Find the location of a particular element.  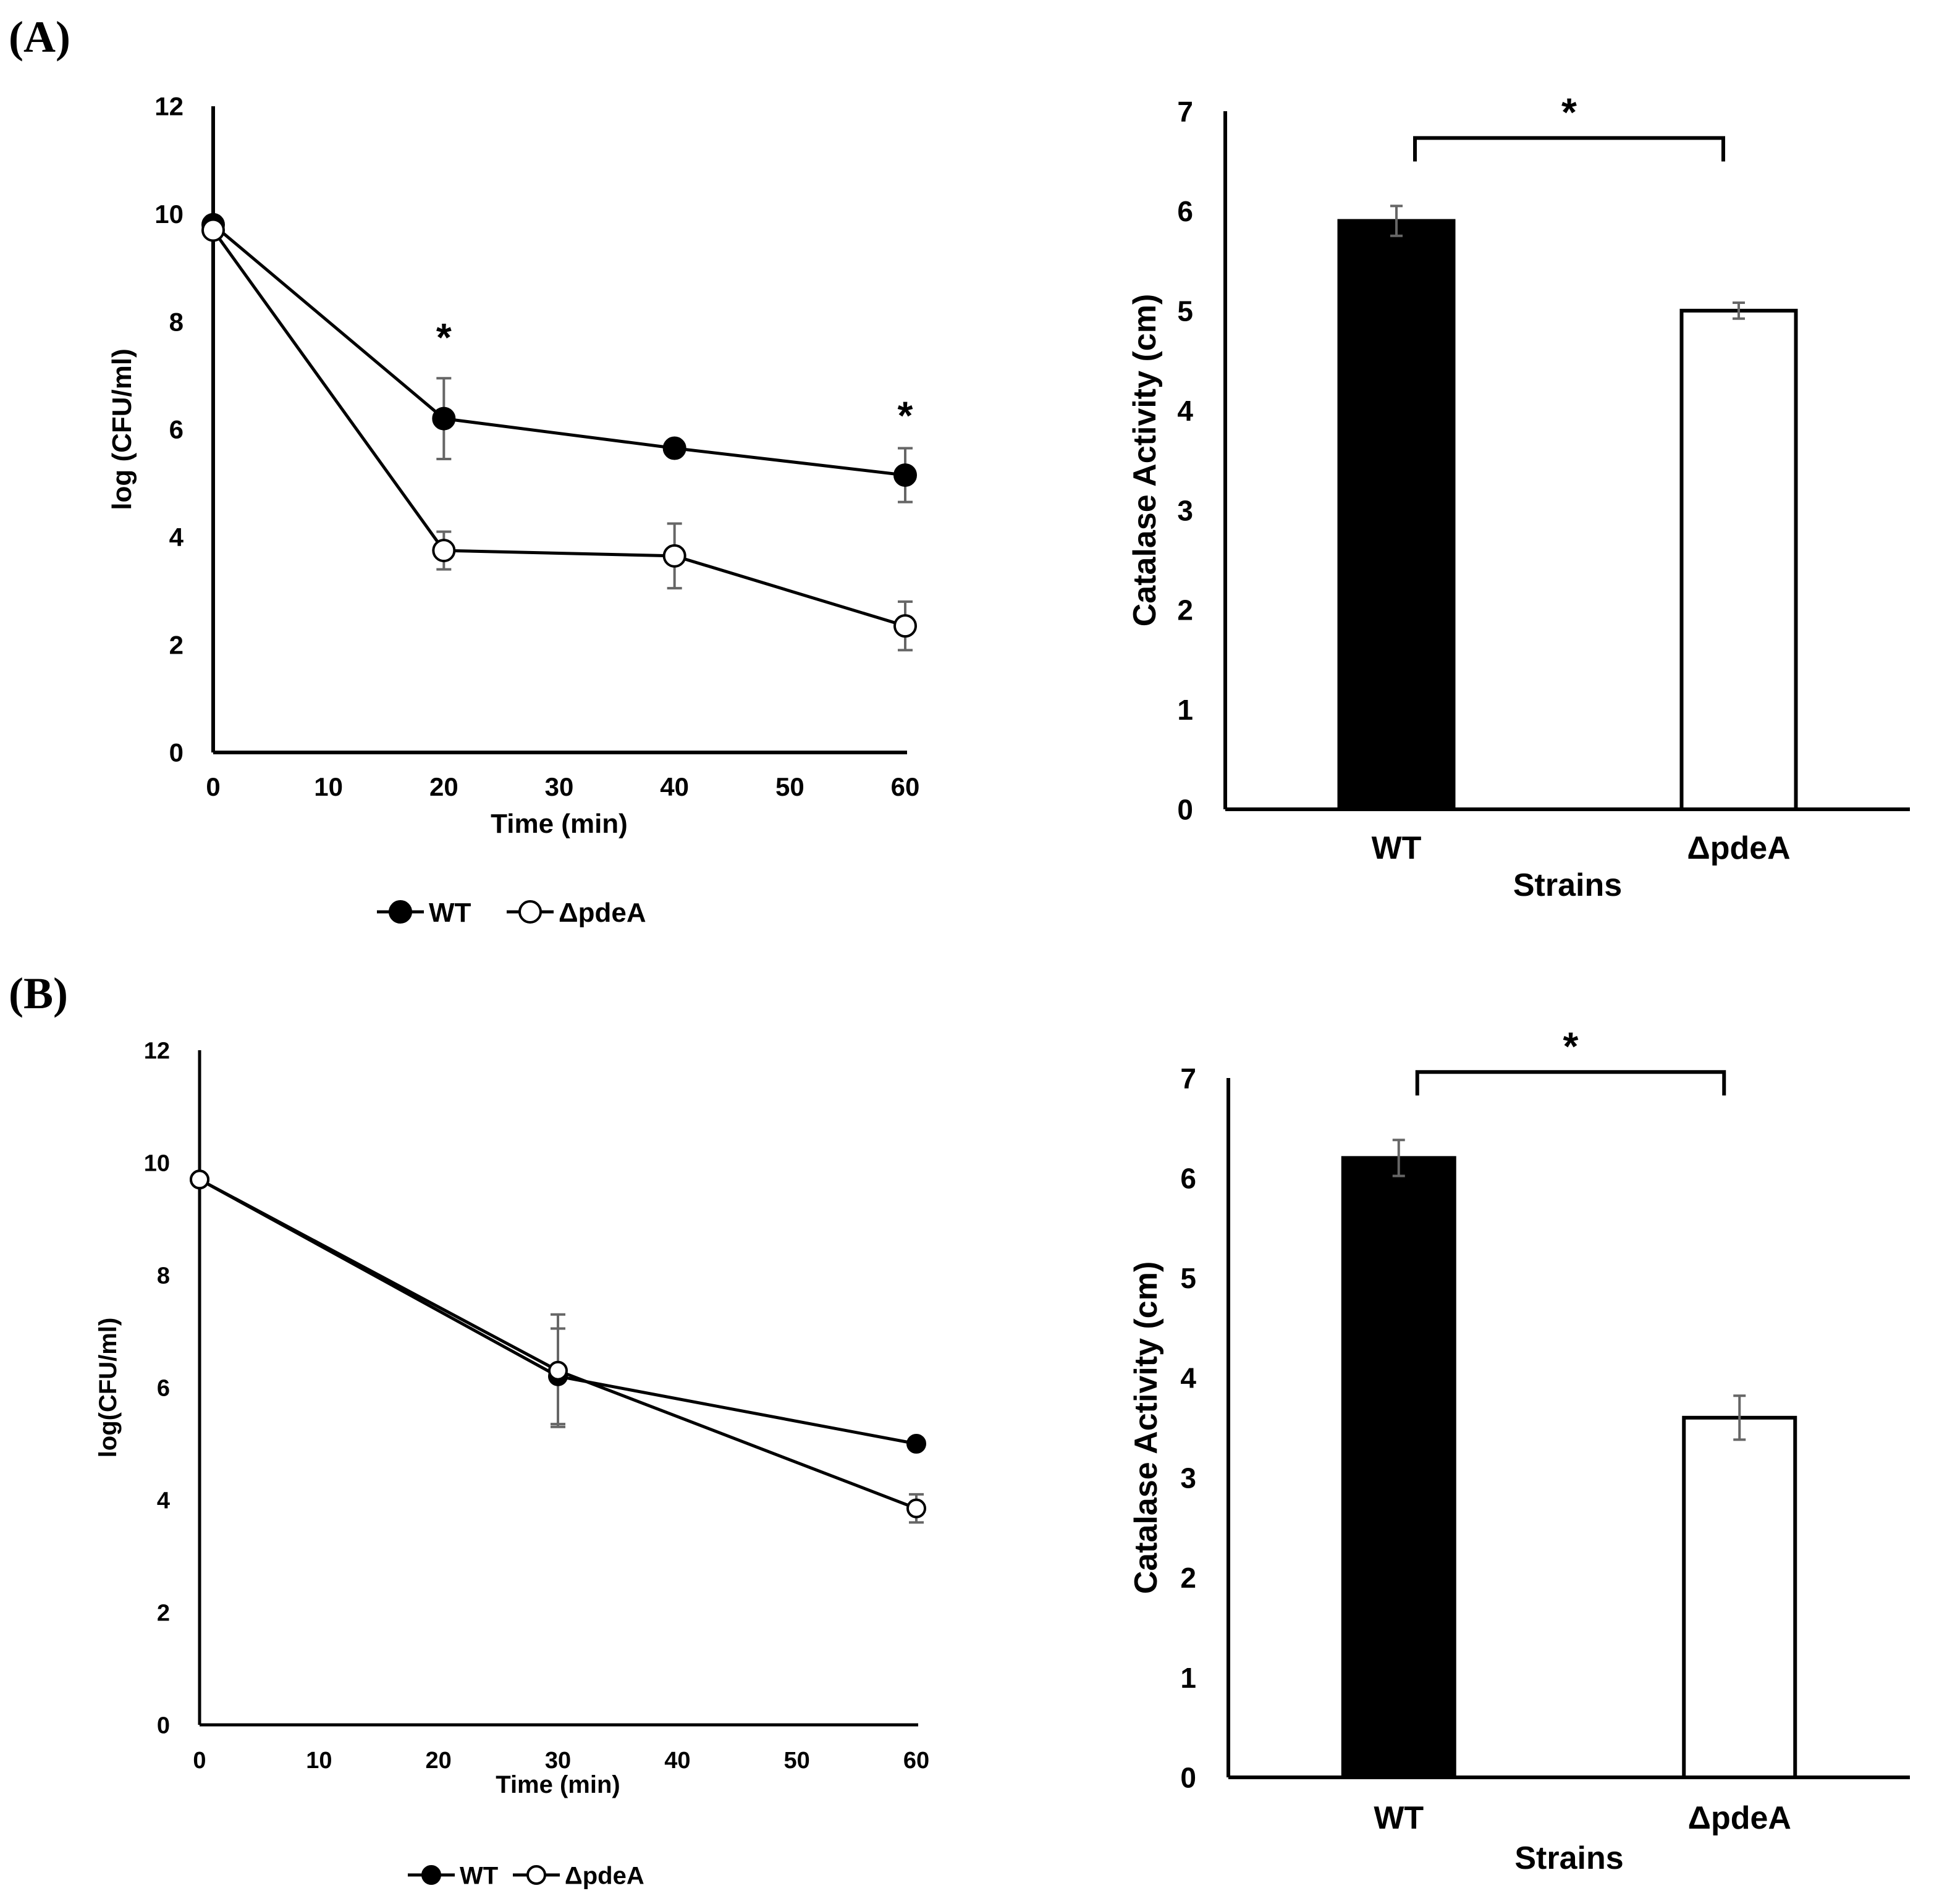

c0-y-tick-label: 12 is located at coordinates (169, 107).